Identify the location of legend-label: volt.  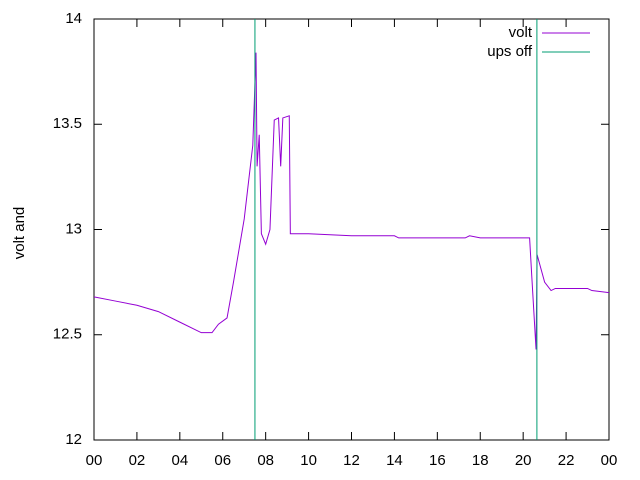
(521, 32).